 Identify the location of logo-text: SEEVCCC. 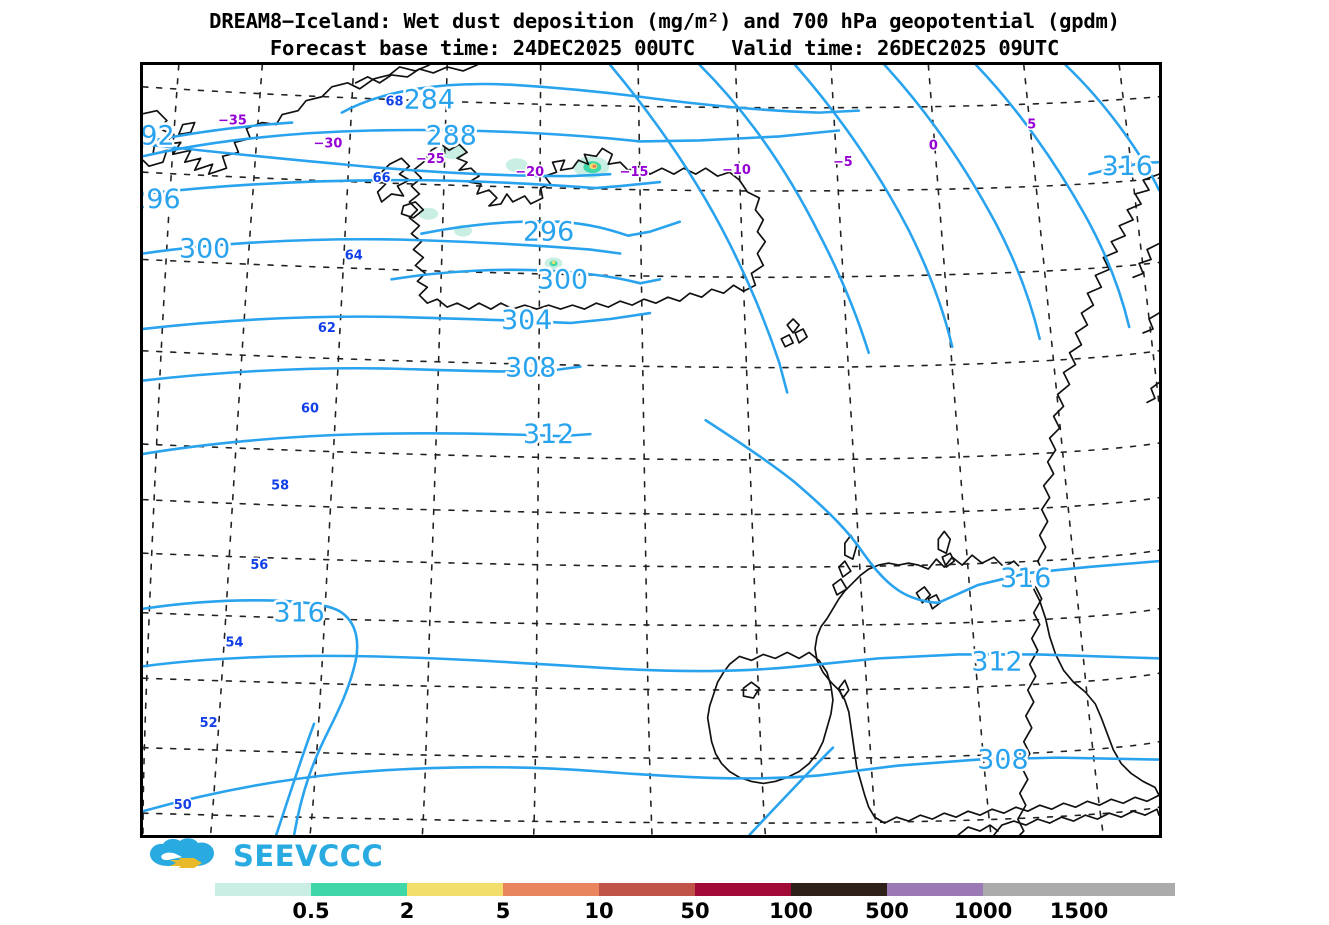
(308, 856).